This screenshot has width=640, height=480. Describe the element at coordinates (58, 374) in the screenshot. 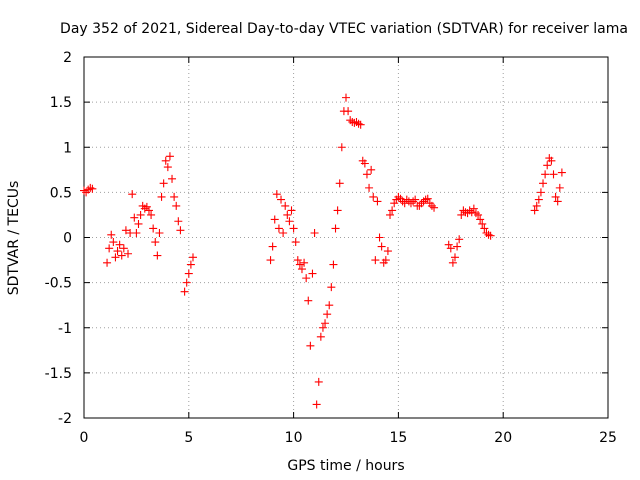

I see `y-tick-label: -1.5` at that location.